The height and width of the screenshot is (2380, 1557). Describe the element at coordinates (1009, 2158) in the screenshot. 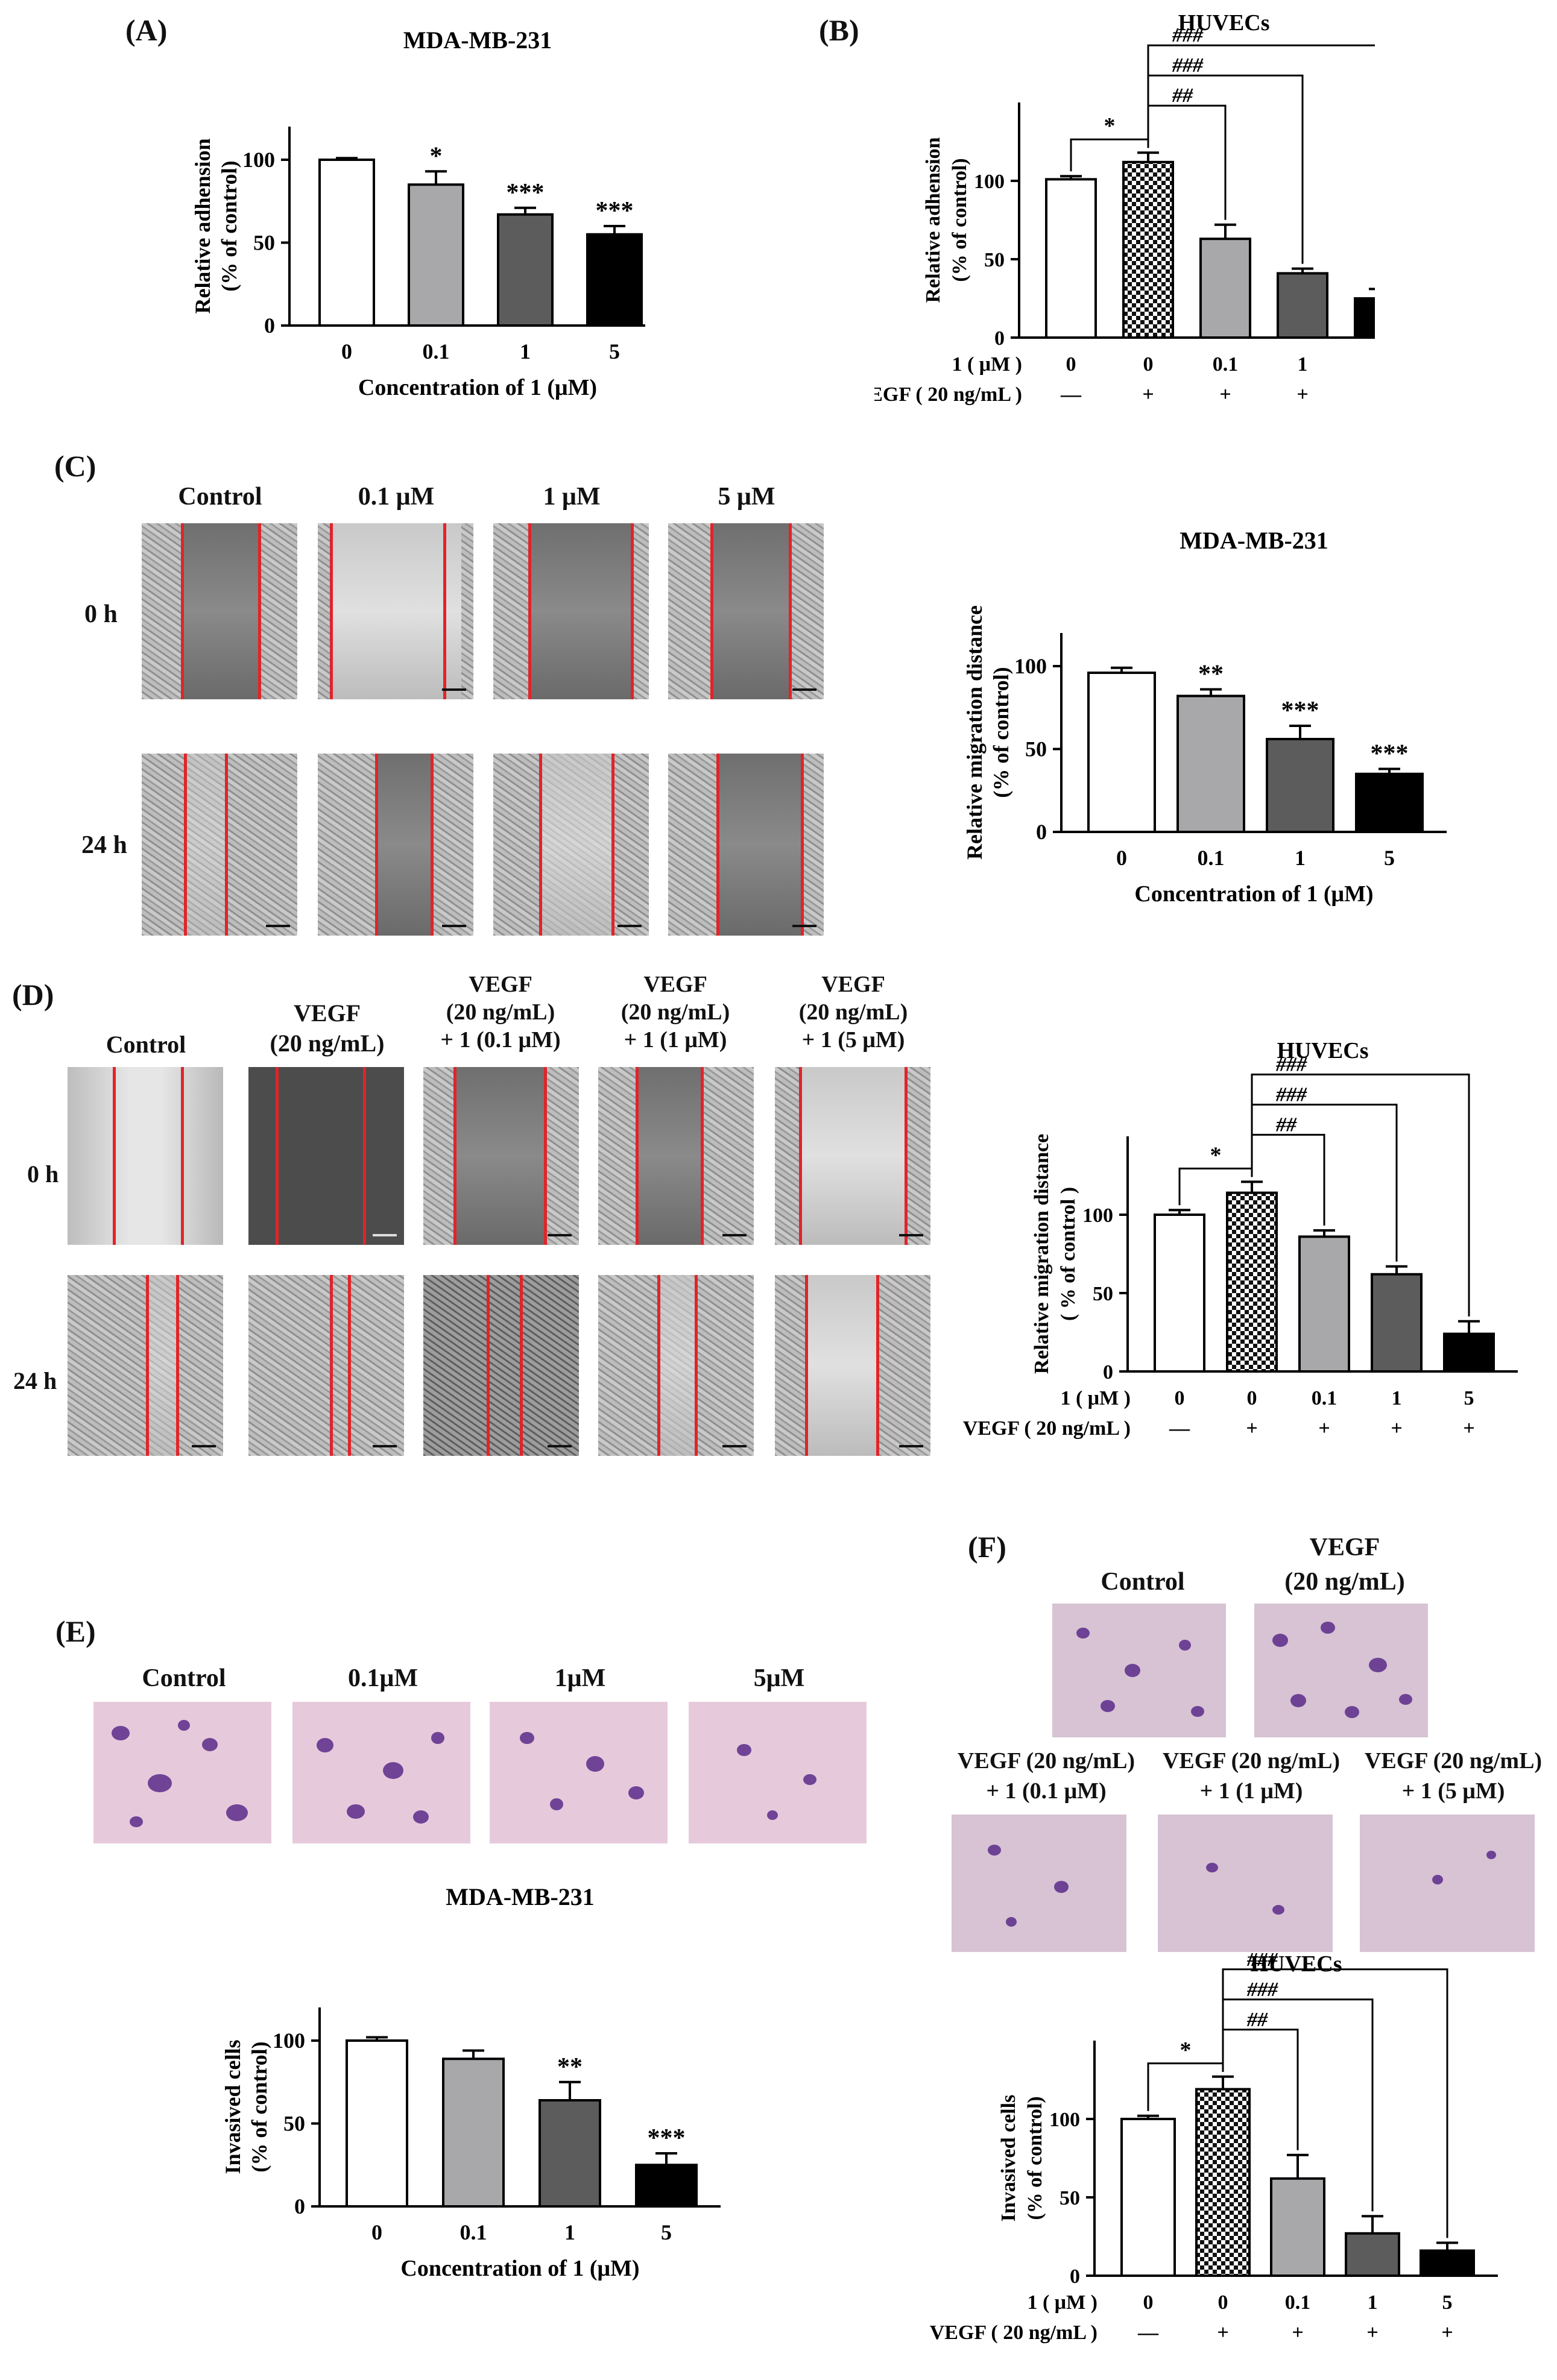

I see `chart-f-ylabel-1: Invasived cells` at that location.